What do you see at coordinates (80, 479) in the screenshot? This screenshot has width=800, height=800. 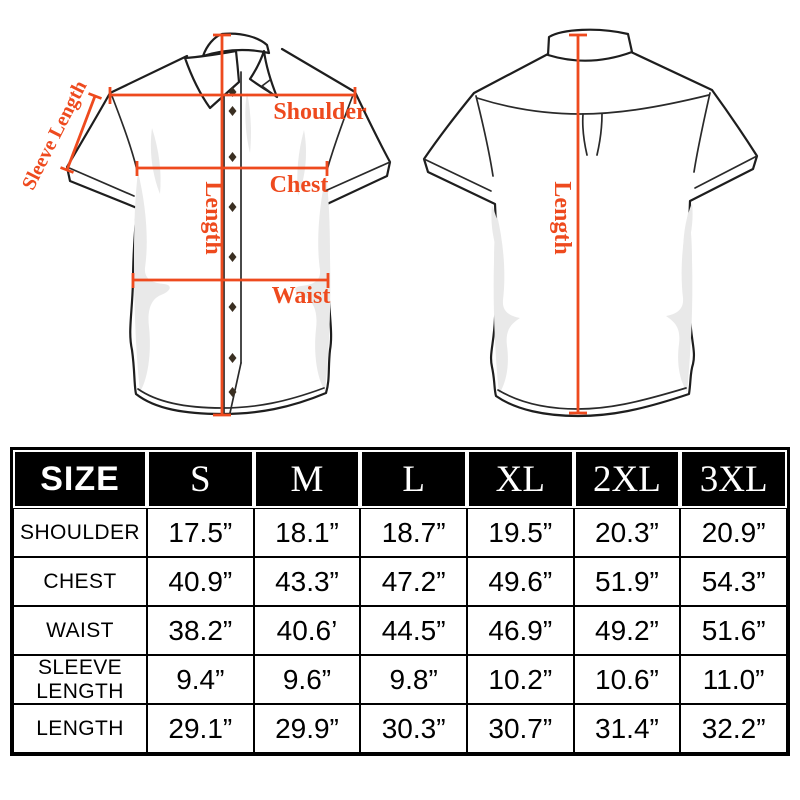 I see `header-size: SIZE` at bounding box center [80, 479].